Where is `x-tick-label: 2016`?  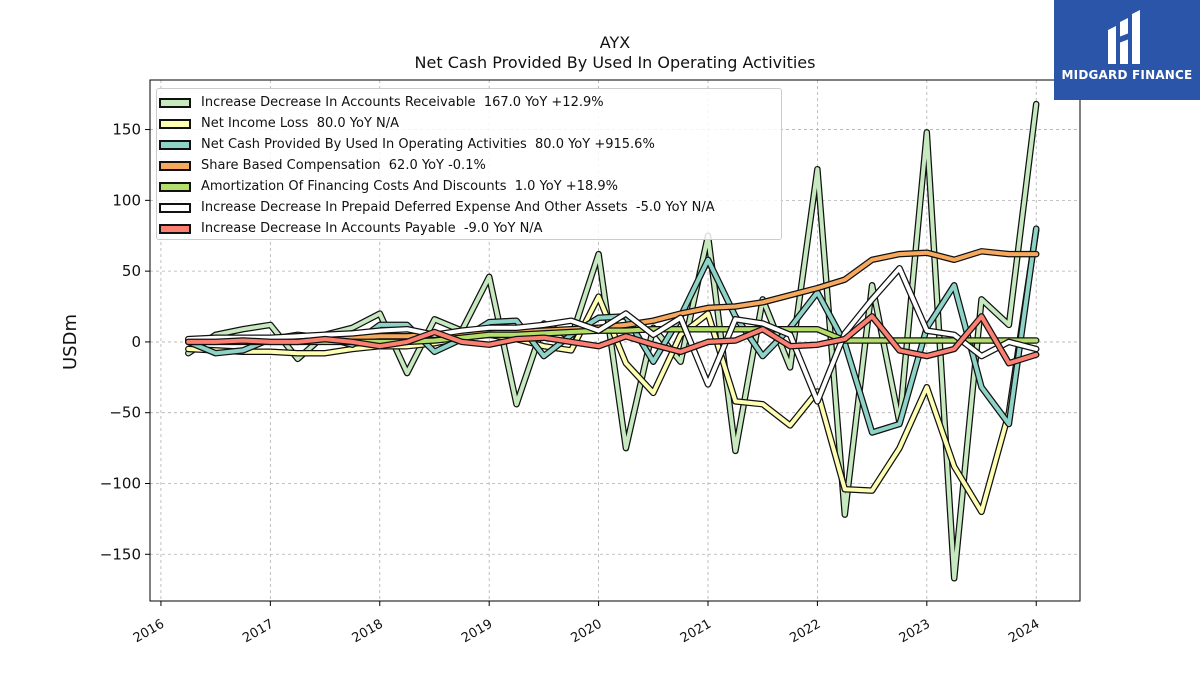
x-tick-label: 2016 is located at coordinates (149, 632).